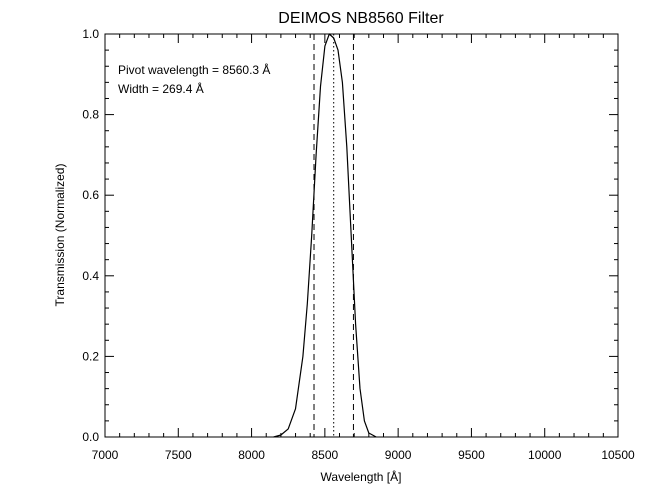  What do you see at coordinates (251, 455) in the screenshot?
I see `x-tick-label: 8000` at bounding box center [251, 455].